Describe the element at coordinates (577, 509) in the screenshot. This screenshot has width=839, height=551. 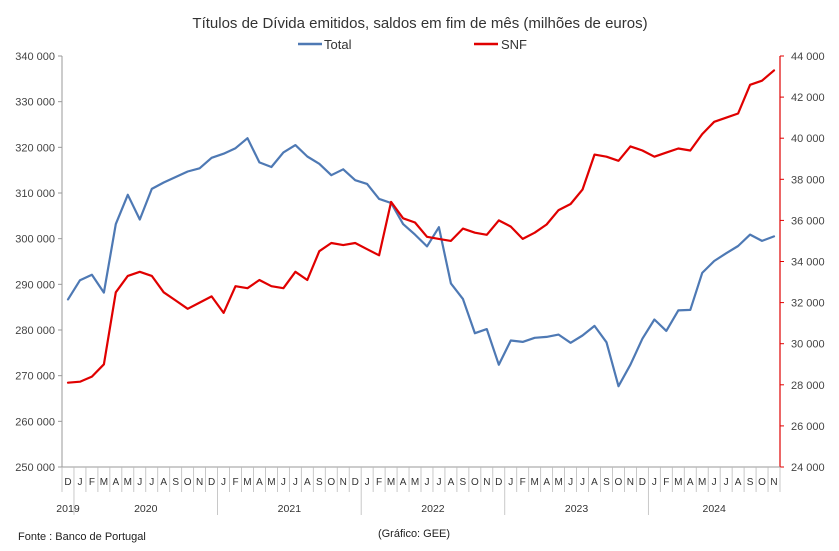
I see `year-label: 2023` at that location.